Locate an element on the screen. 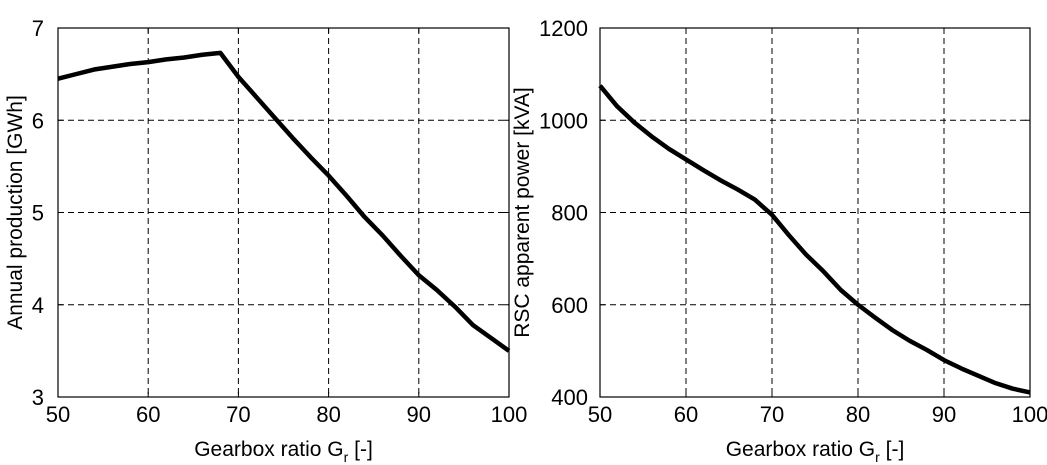  y-tick-label: 6 is located at coordinates (38, 120).